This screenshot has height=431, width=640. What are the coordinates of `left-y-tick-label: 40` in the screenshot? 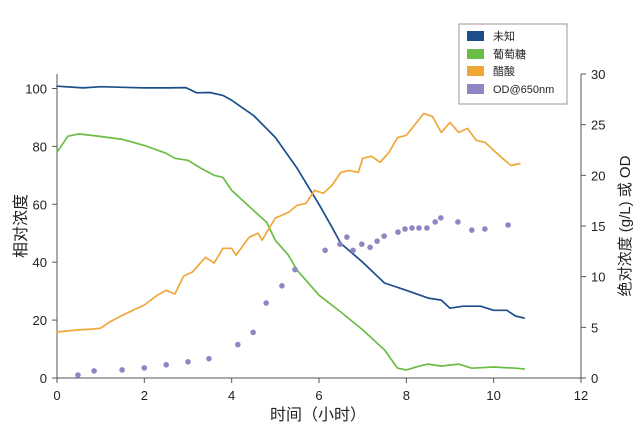 It's located at (40, 262).